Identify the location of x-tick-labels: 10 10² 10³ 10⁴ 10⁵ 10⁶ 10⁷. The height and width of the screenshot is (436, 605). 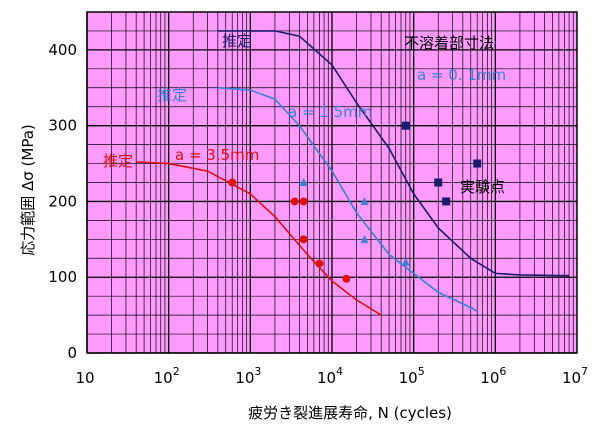
(331, 376).